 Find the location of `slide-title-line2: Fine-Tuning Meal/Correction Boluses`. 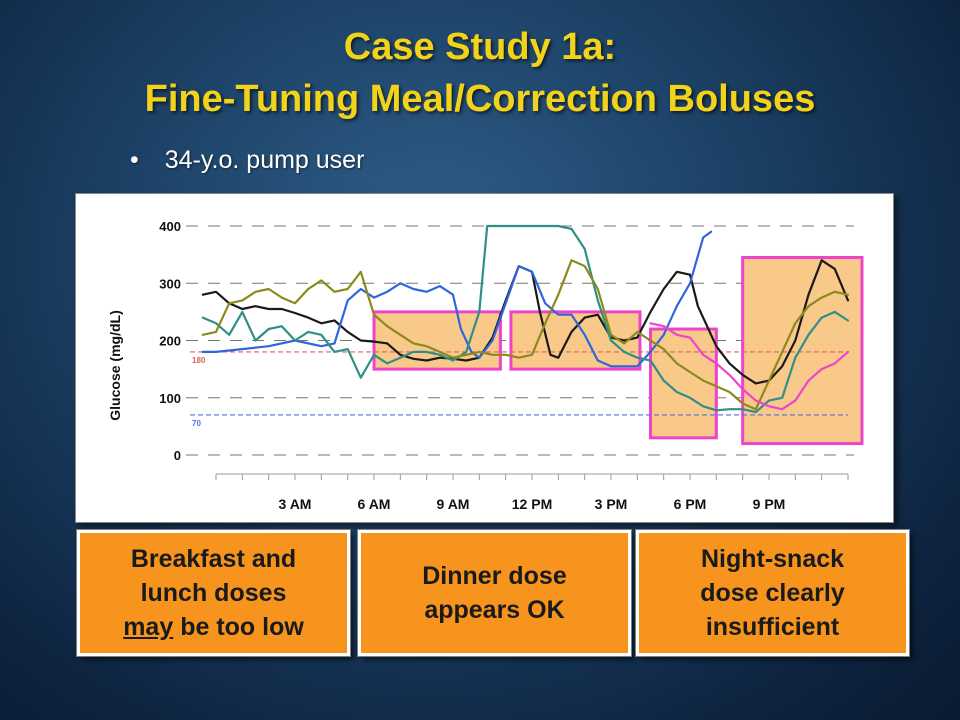

slide-title-line2: Fine-Tuning Meal/Correction Boluses is located at coordinates (480, 99).